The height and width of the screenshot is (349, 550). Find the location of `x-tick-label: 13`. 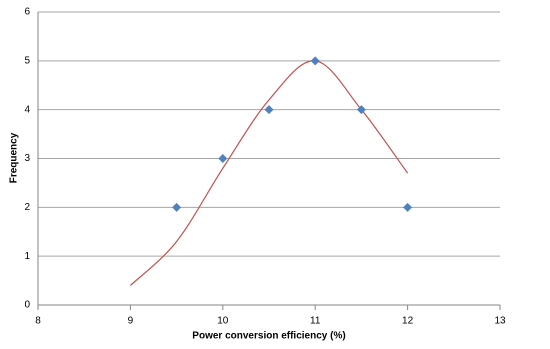

x-tick-label: 13 is located at coordinates (500, 321).